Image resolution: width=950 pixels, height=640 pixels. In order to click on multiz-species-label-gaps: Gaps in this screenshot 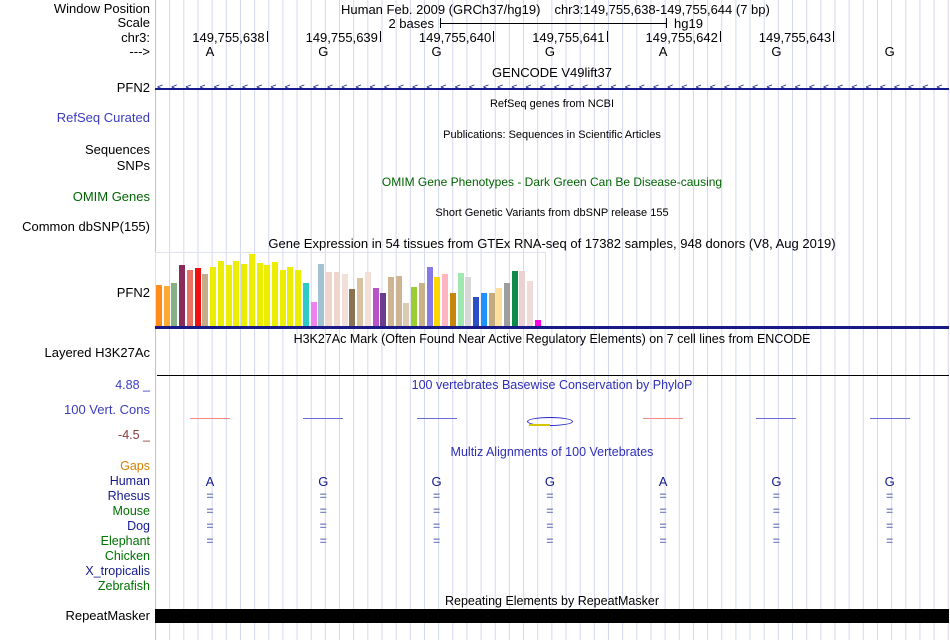, I will do `click(135, 466)`.